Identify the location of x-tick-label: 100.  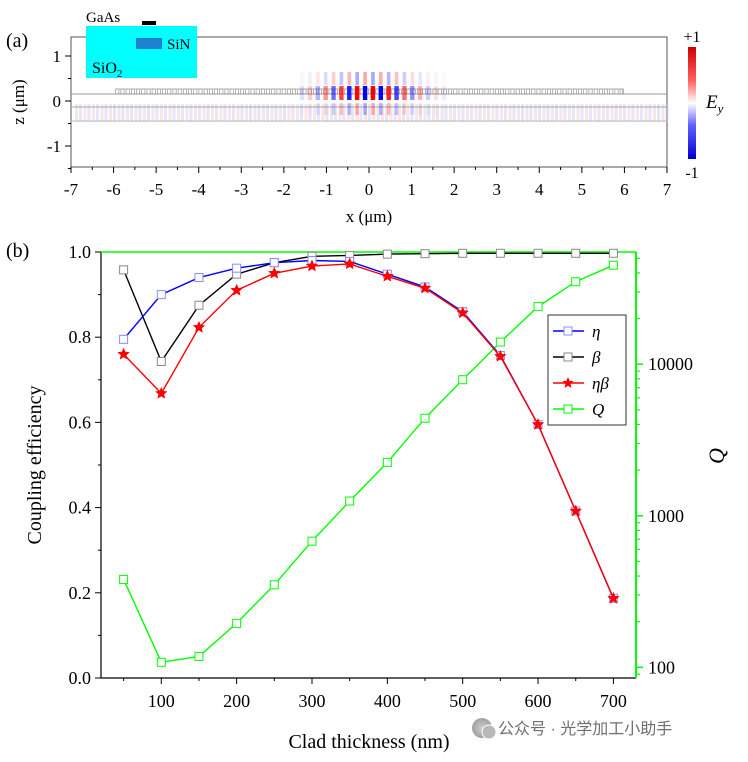
(161, 701).